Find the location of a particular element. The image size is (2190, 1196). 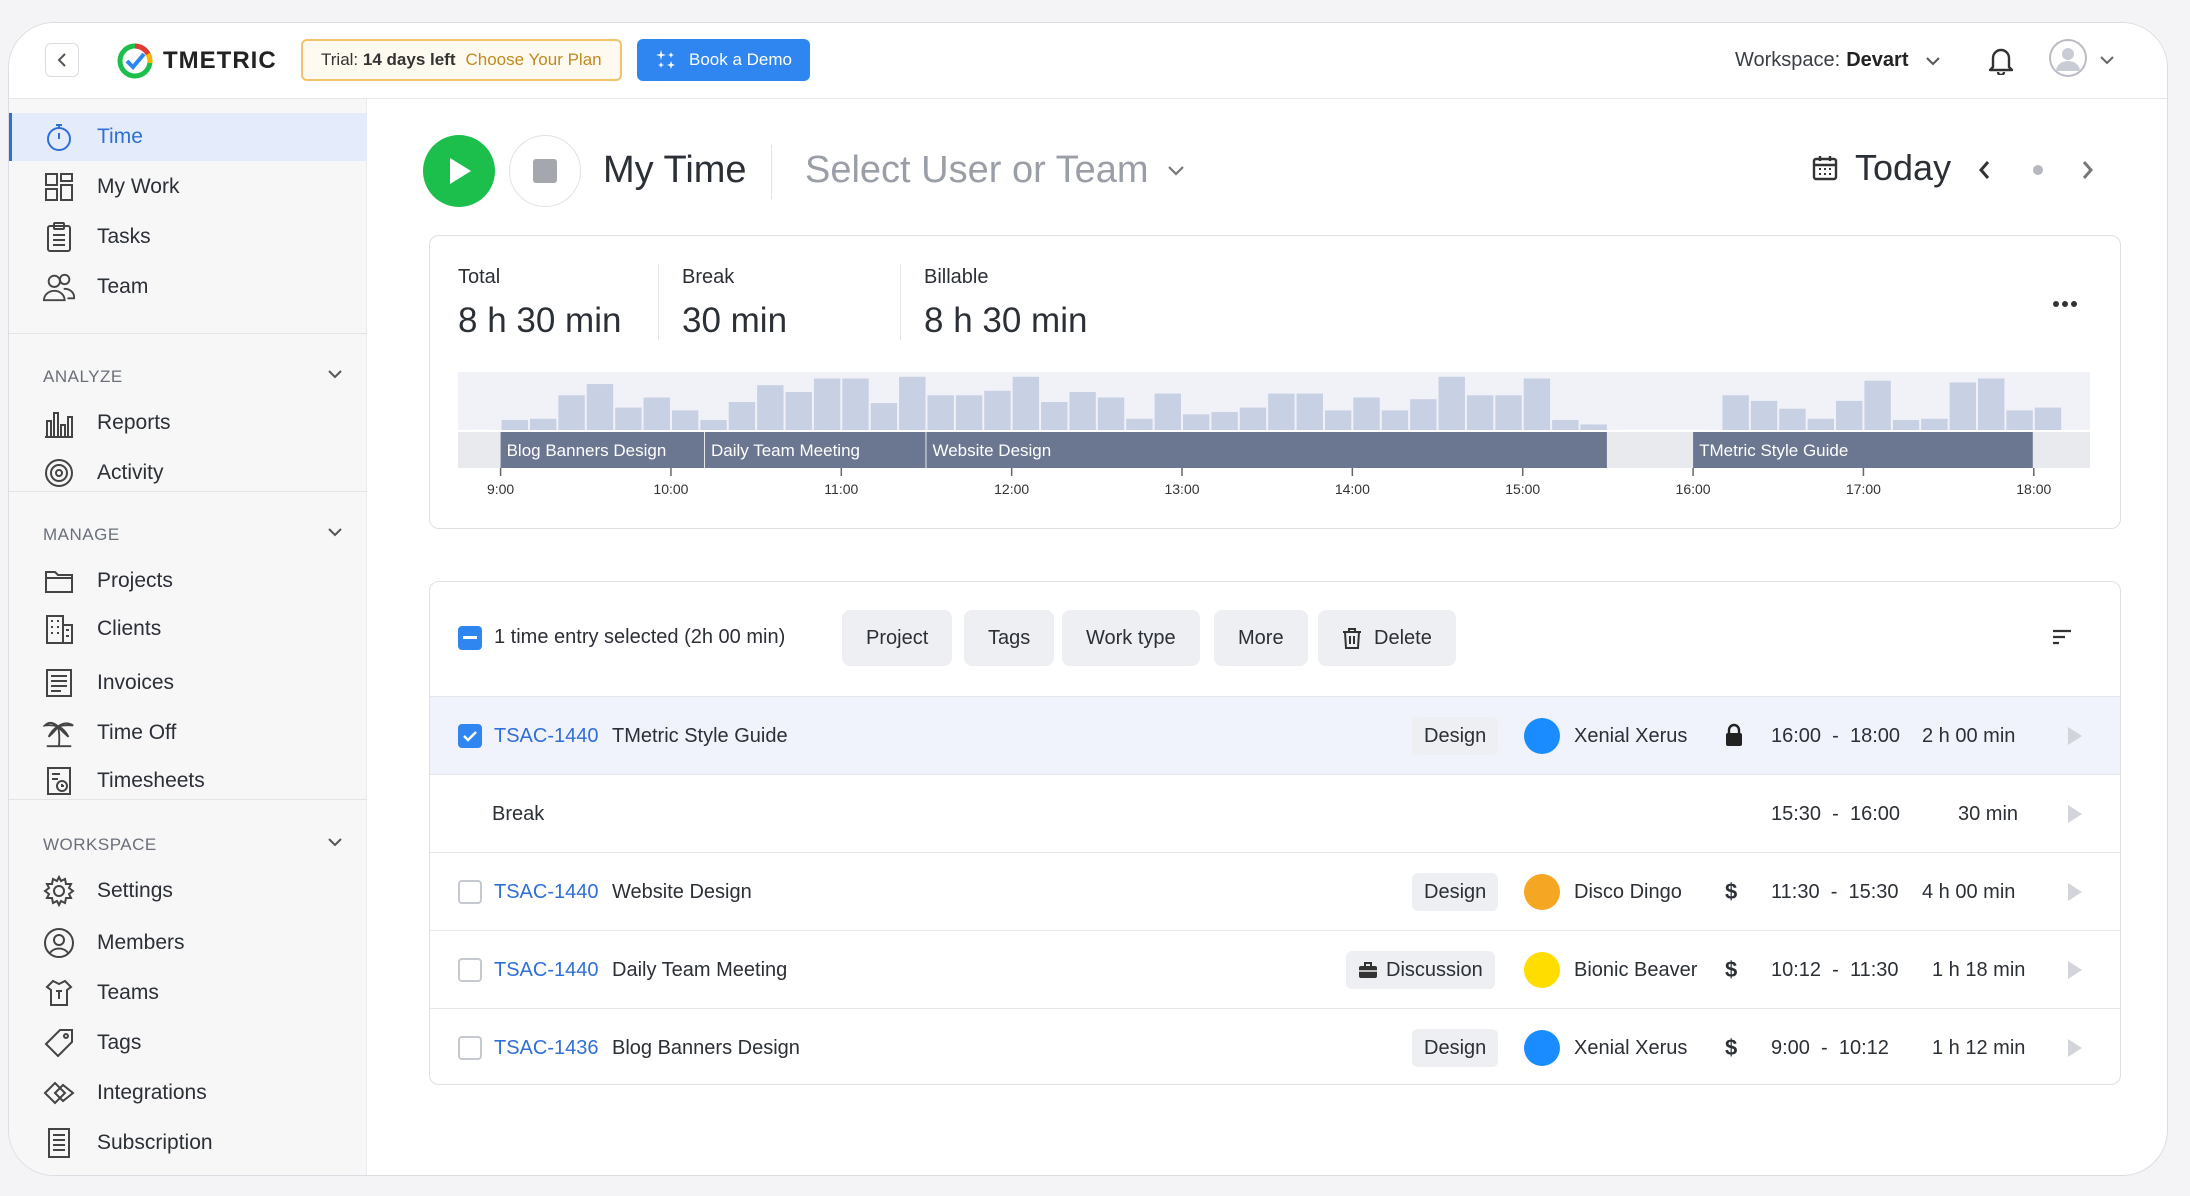

more-options-icon is located at coordinates (2065, 304).